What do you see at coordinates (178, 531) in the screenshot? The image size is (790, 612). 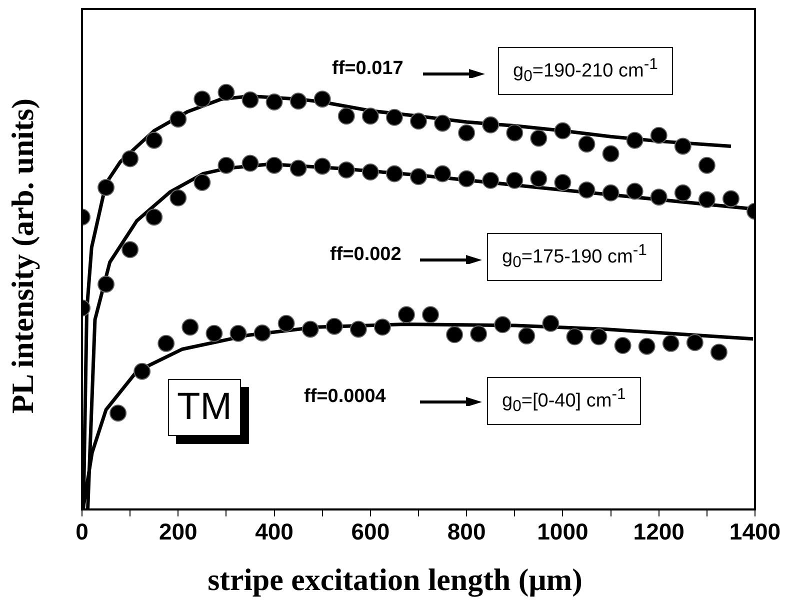 I see `x-tick-label: 200` at bounding box center [178, 531].